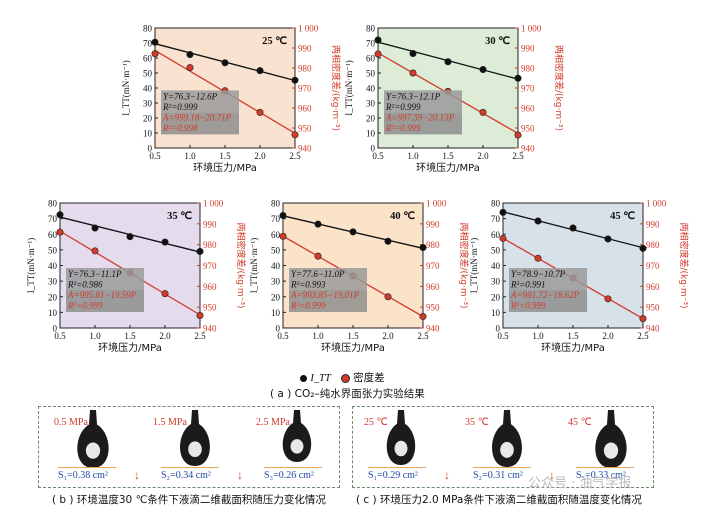 The height and width of the screenshot is (515, 705). What do you see at coordinates (95, 274) in the screenshot?
I see `fit-annotation: Y=76.3−11.1P` at bounding box center [95, 274].